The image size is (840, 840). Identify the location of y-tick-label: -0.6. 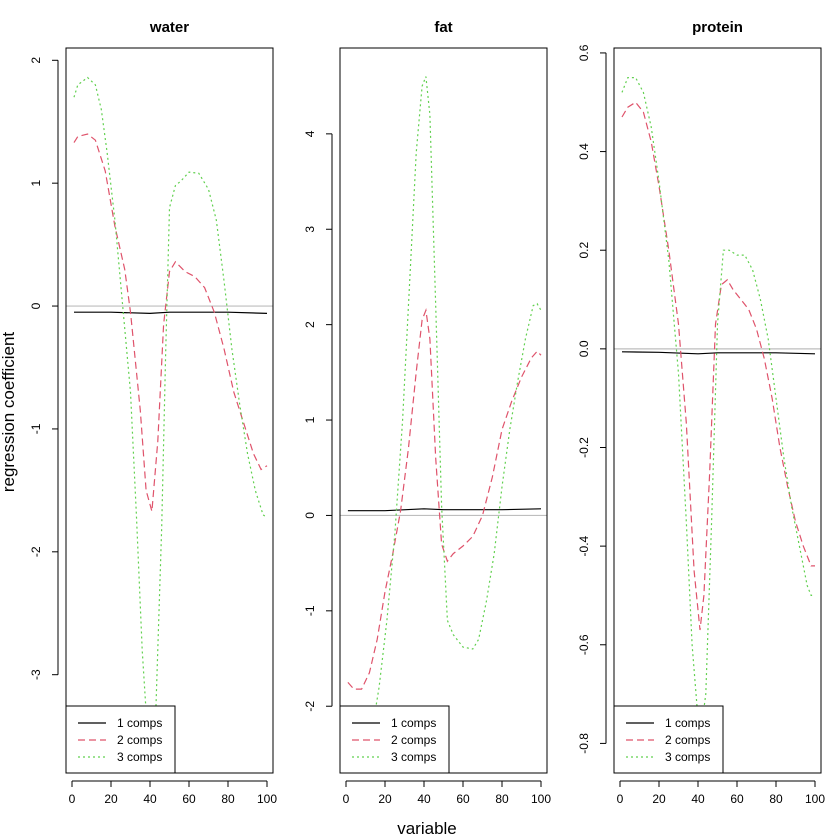
(584, 644).